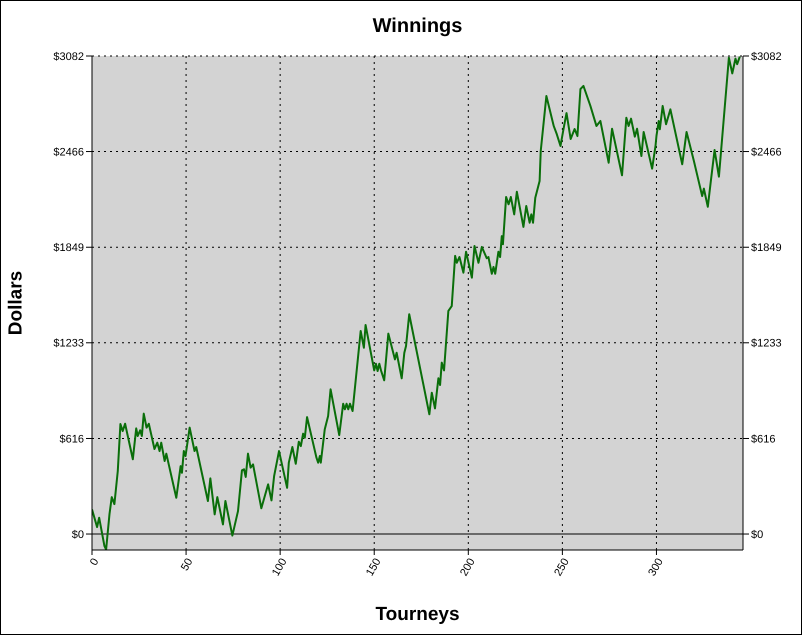  Describe the element at coordinates (766, 344) in the screenshot. I see `y2-tick-label: $1233` at that location.